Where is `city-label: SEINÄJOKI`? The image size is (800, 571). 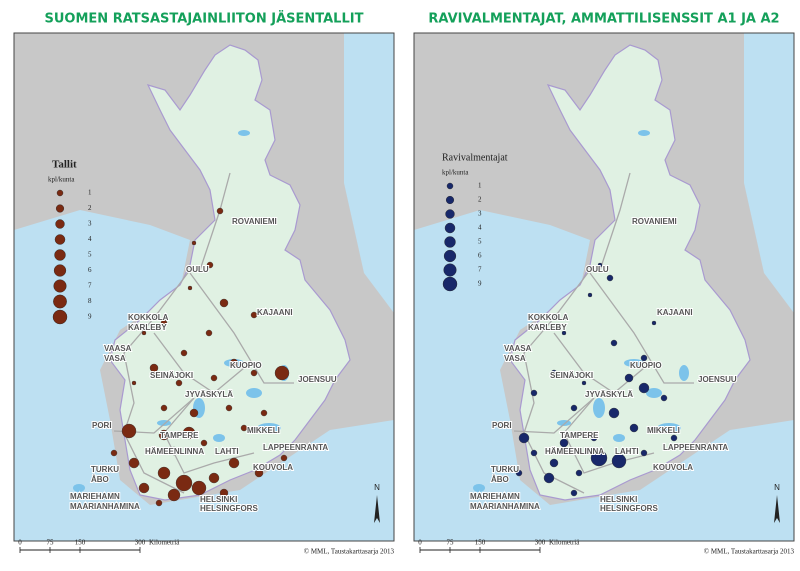
city-label: SEINÄJOKI is located at coordinates (171, 375).